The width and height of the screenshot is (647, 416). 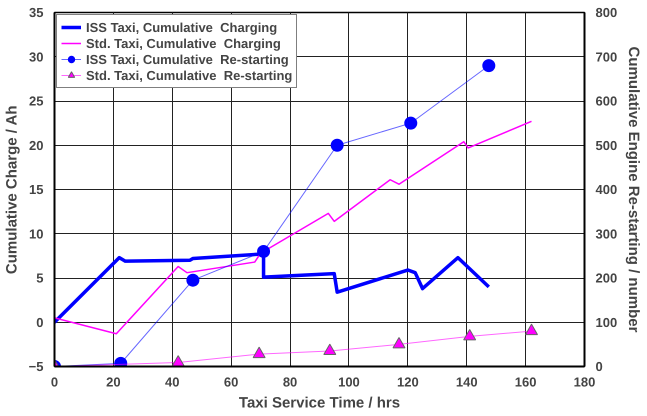 What do you see at coordinates (607, 56) in the screenshot?
I see `y2-tick-label: 700` at bounding box center [607, 56].